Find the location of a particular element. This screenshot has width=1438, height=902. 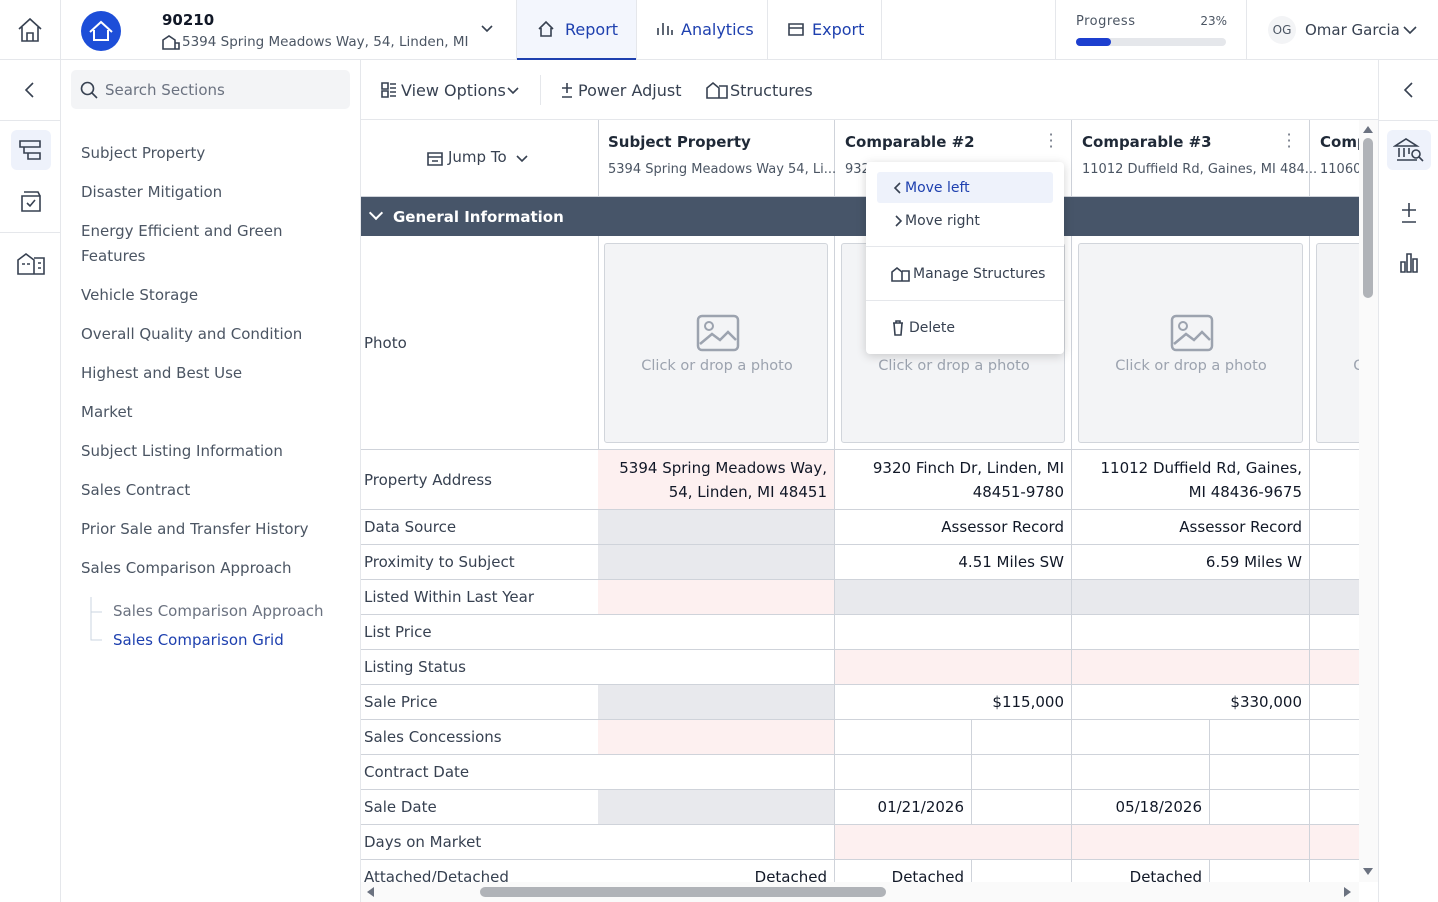

cell: $330,000 is located at coordinates (1191, 702).